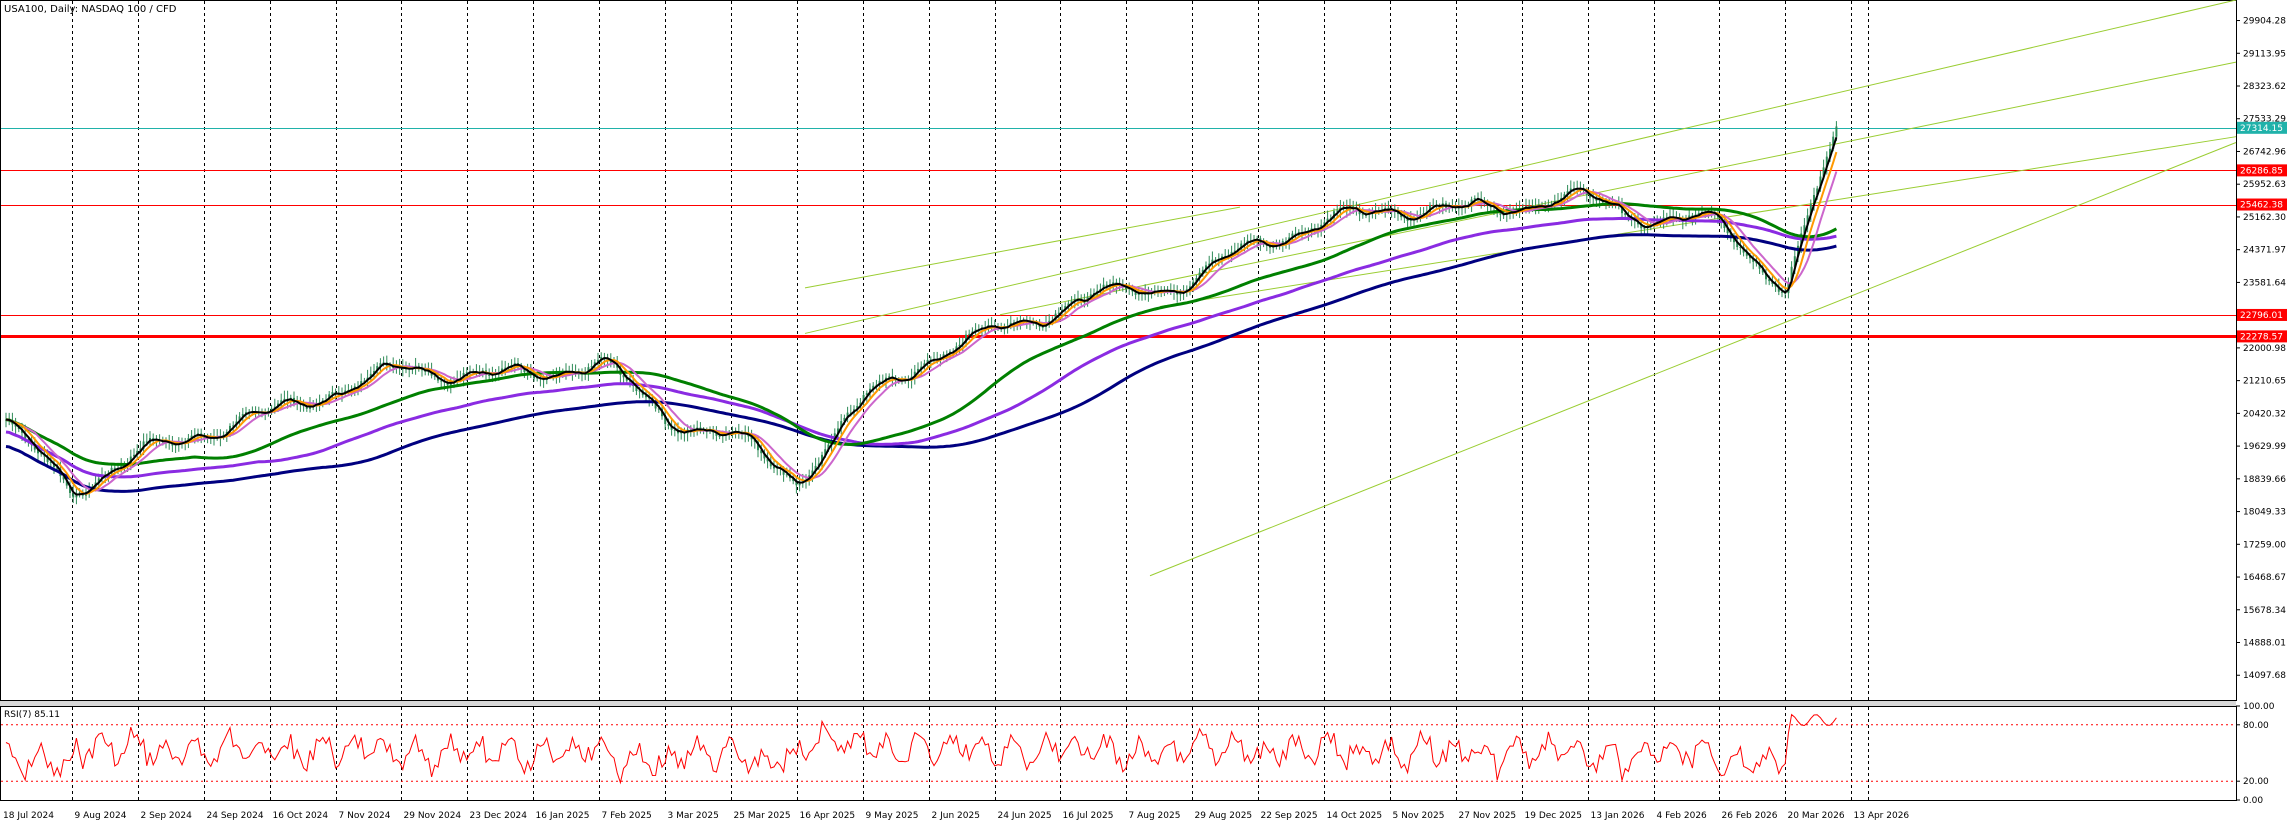 The image size is (2287, 825). Describe the element at coordinates (1750, 816) in the screenshot. I see `x-tick-label: 26 Feb 2026` at that location.